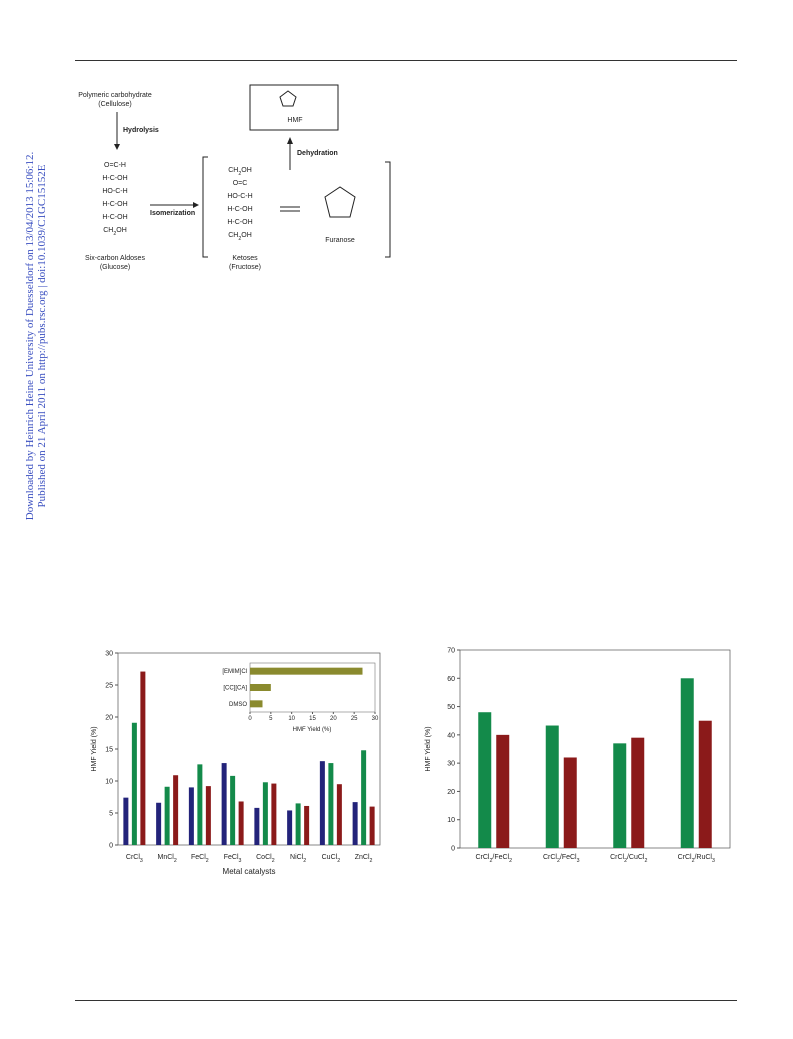  I want to click on label: (Fructose), so click(245, 267).